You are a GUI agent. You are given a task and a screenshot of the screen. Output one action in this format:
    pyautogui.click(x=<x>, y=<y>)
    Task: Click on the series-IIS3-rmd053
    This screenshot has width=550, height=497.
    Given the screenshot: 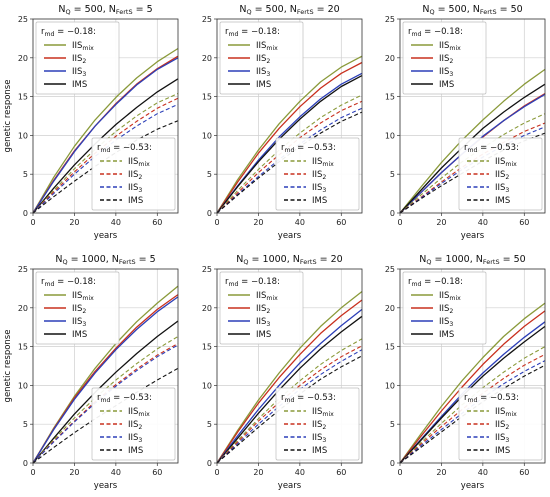 What is the action you would take?
    pyautogui.click(x=105, y=158)
    